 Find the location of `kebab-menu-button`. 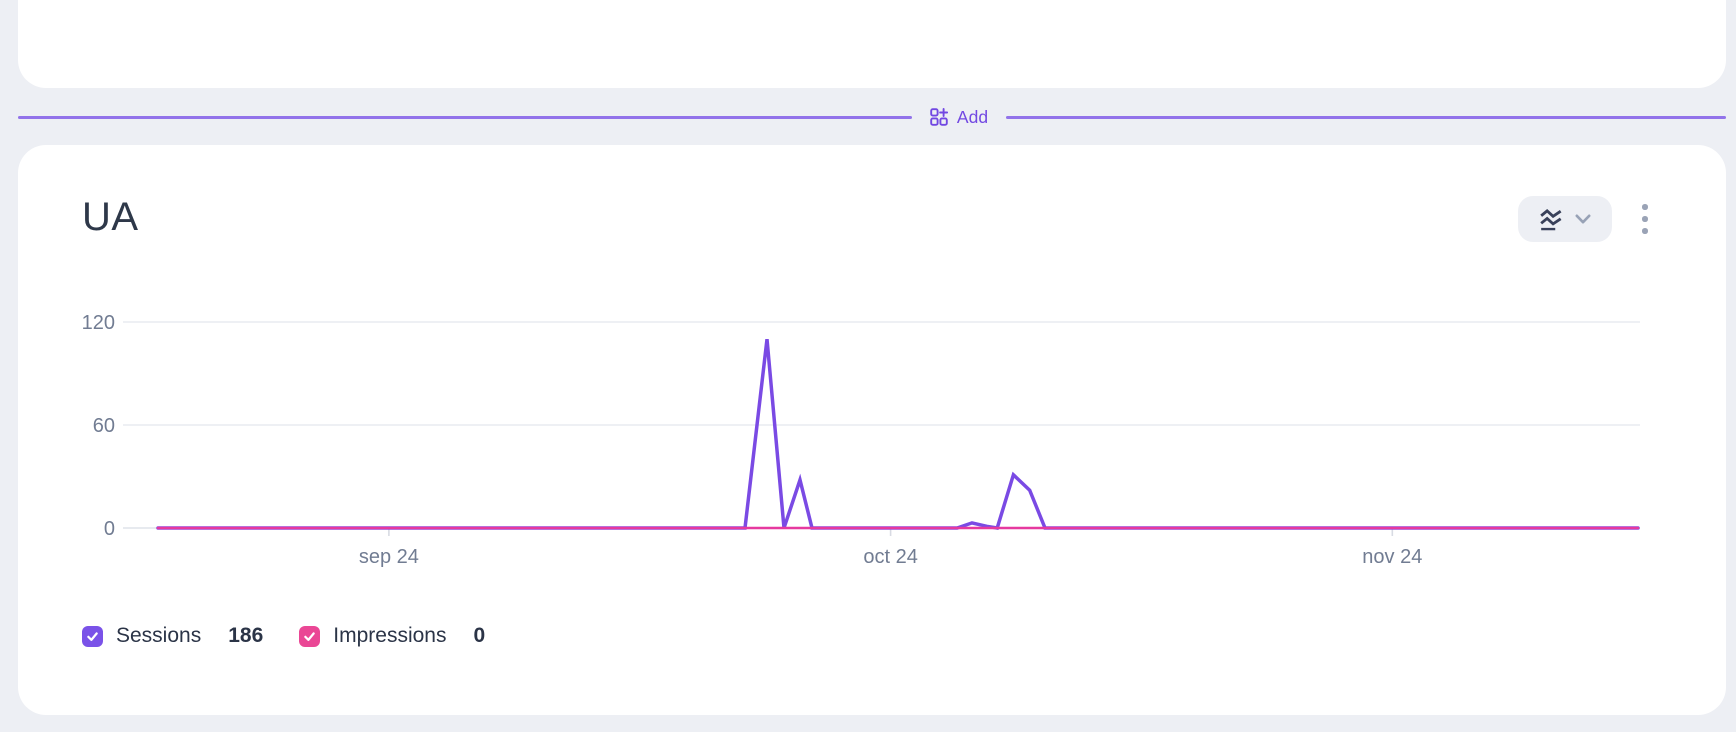

kebab-menu-button is located at coordinates (1645, 219).